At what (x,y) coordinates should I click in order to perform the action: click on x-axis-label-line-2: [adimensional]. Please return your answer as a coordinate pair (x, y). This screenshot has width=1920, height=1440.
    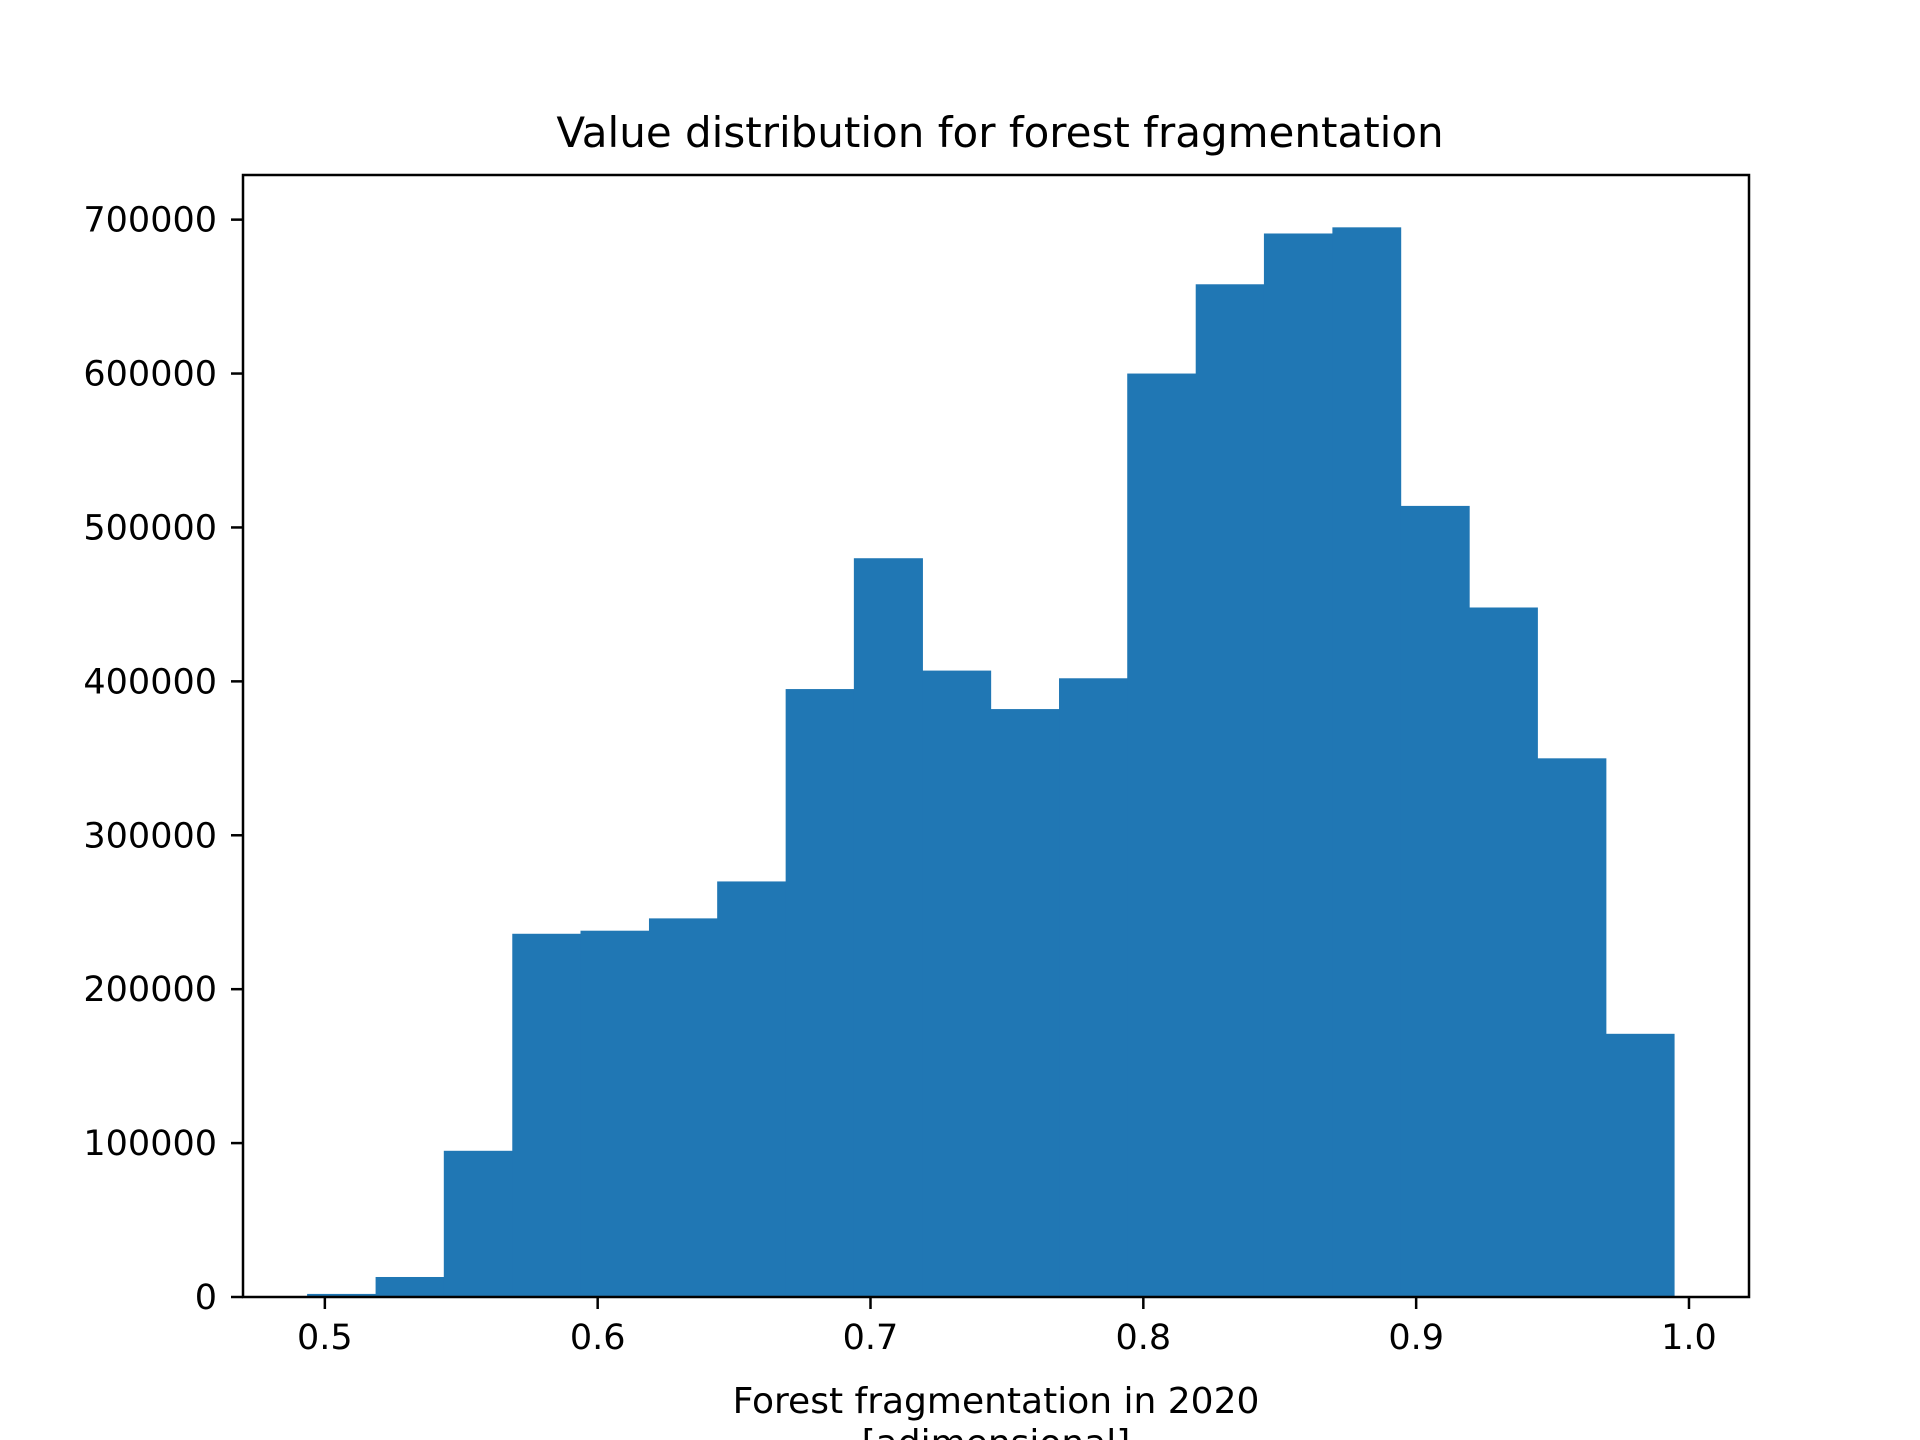
    Looking at the image, I should click on (996, 1431).